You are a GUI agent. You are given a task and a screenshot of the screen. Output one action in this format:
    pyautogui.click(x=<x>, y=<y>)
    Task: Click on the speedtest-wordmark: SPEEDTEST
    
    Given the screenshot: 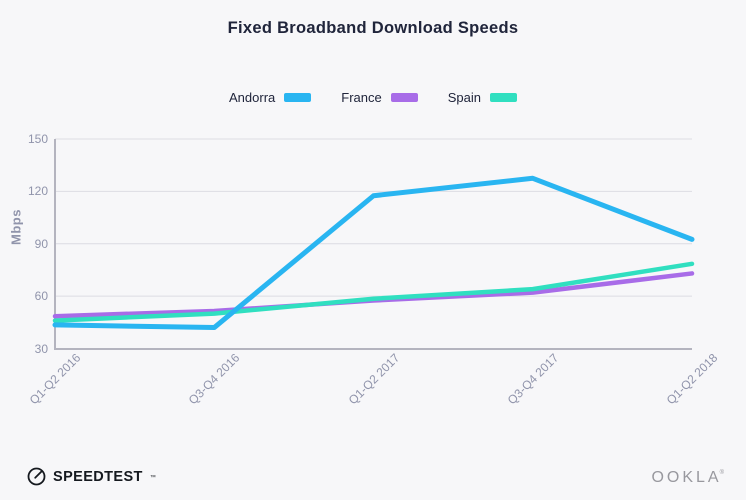 What is the action you would take?
    pyautogui.click(x=98, y=476)
    